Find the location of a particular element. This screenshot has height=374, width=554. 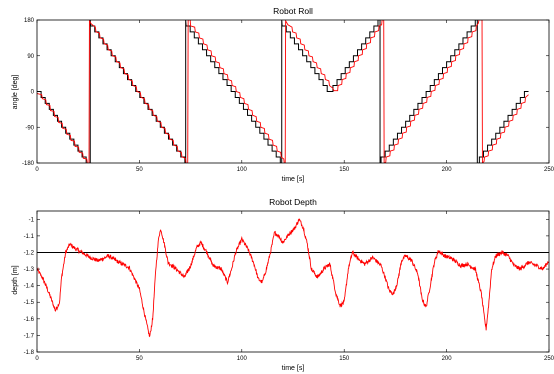

depth-x-tick-label: 50 is located at coordinates (139, 359).